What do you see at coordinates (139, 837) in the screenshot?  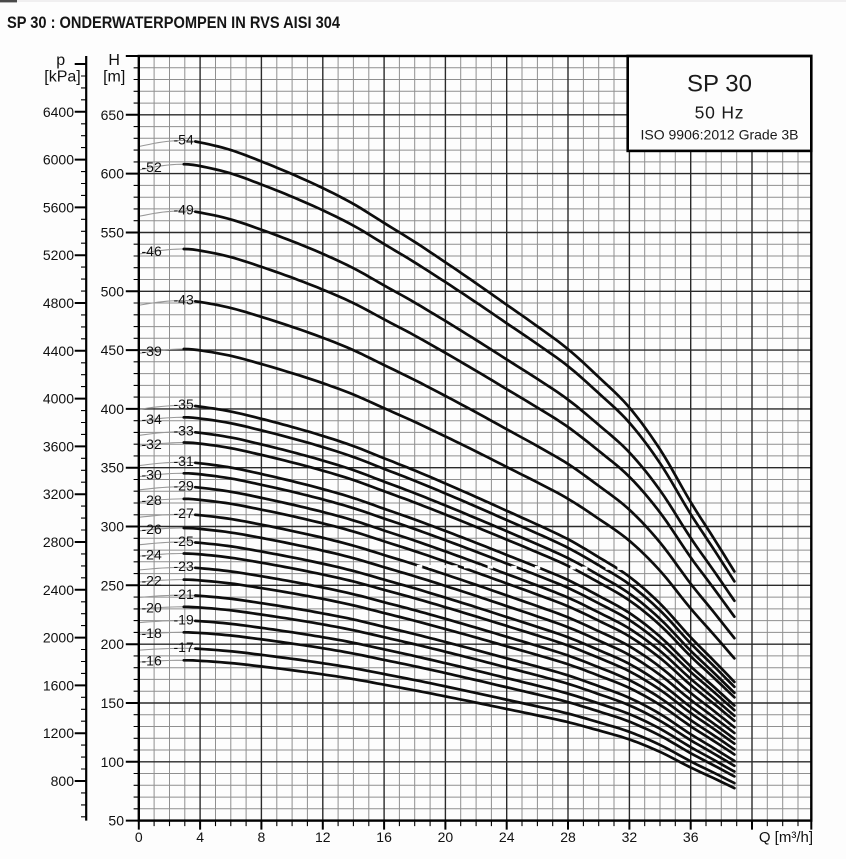 I see `svg-text: 0` at bounding box center [139, 837].